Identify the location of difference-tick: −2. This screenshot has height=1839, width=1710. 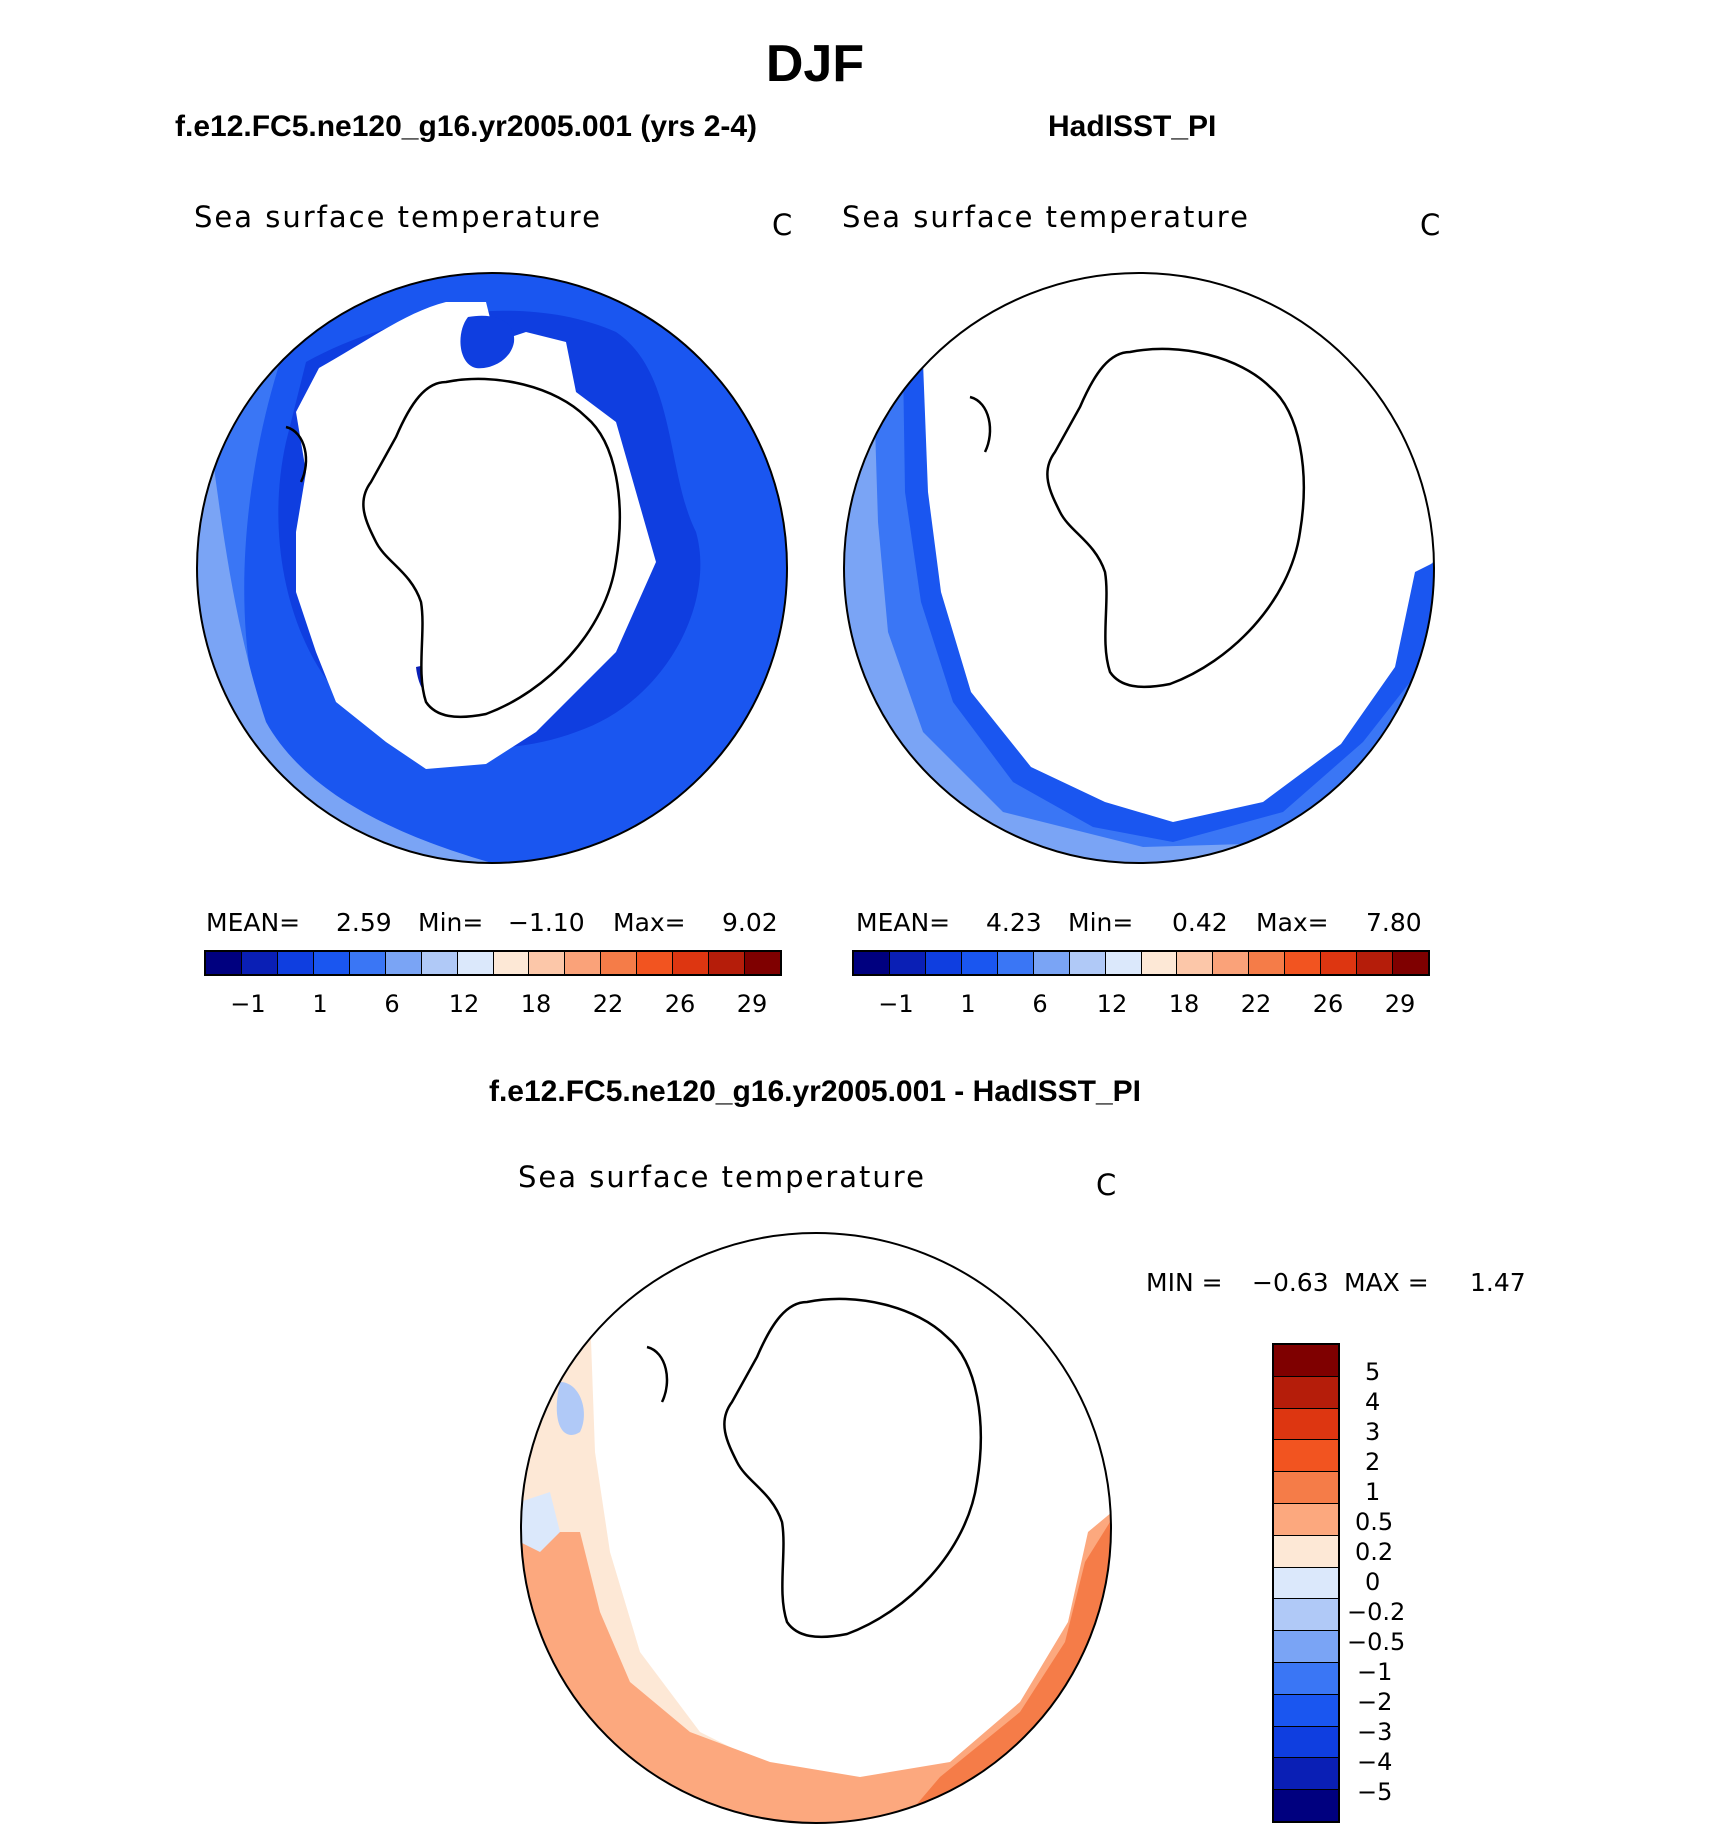
(1375, 1702).